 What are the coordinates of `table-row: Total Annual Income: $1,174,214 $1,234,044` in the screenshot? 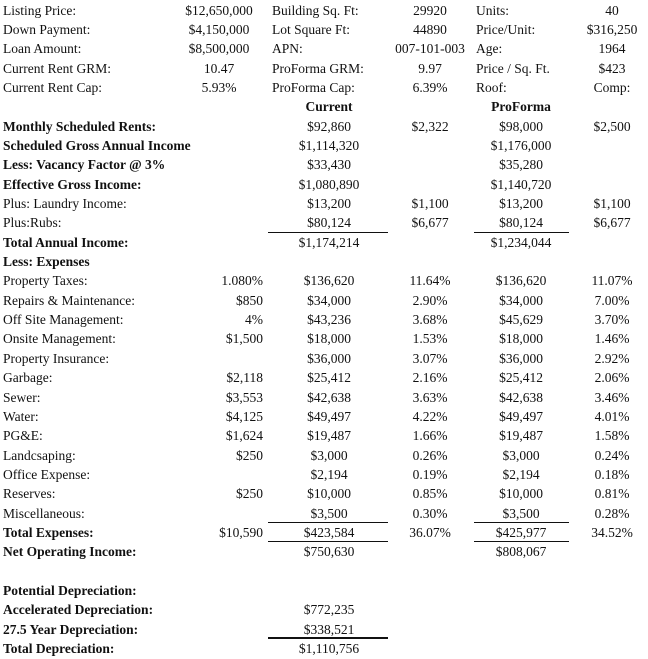 It's located at (324, 242).